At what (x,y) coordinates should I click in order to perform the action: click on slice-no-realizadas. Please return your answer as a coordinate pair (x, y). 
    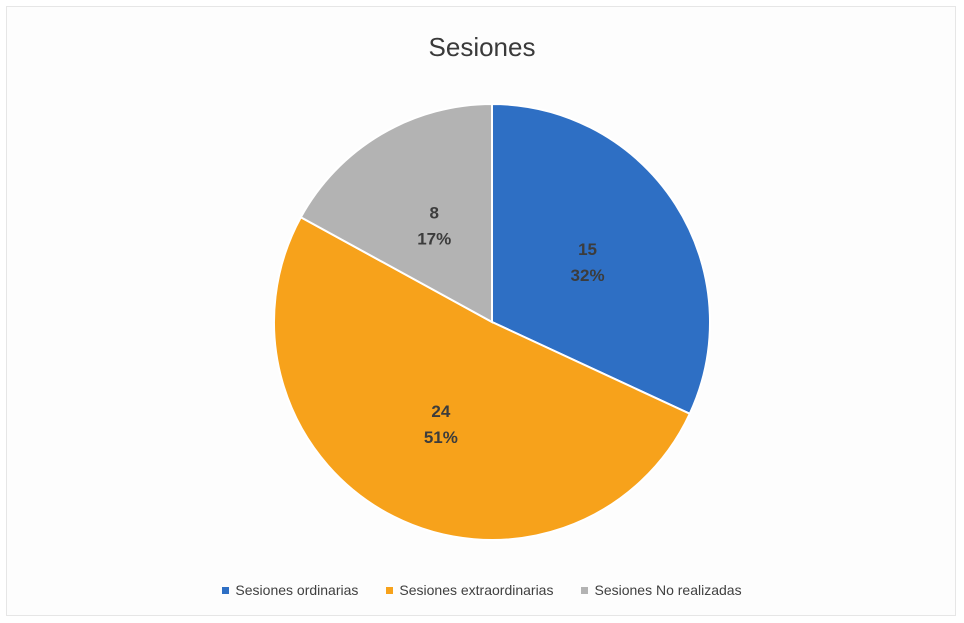
    Looking at the image, I should click on (396, 213).